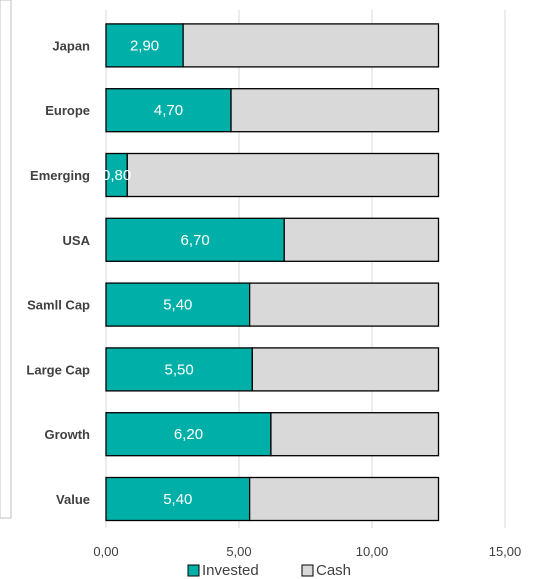 Image resolution: width=540 pixels, height=579 pixels. I want to click on data-label: 5,50, so click(179, 369).